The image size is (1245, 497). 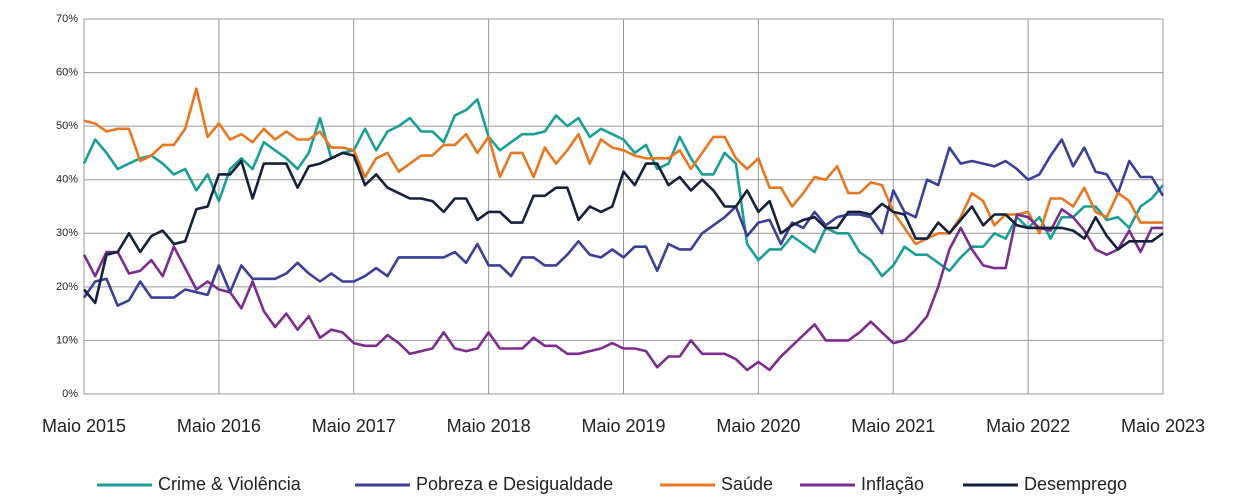 I want to click on x-tick-label: Maio 2018, so click(x=489, y=426).